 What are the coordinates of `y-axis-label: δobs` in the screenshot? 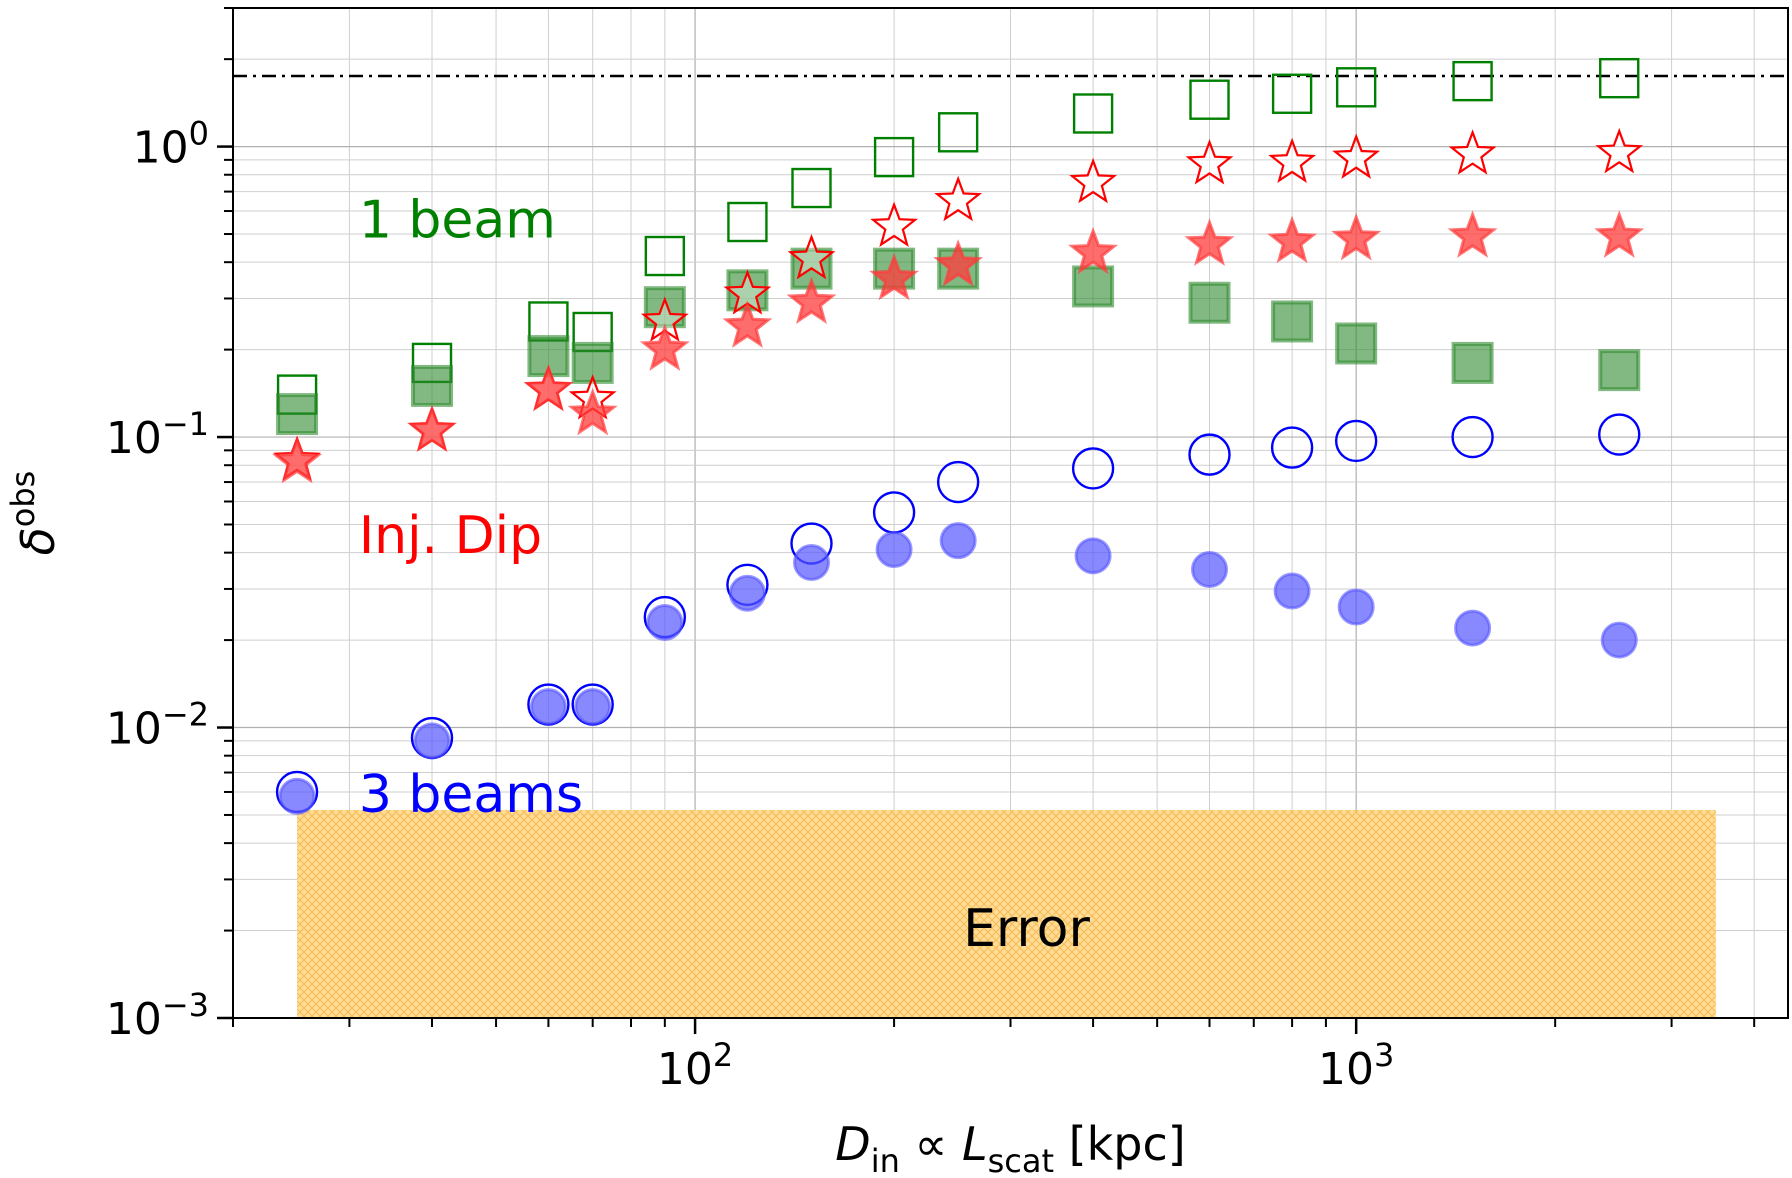 It's located at (34, 513).